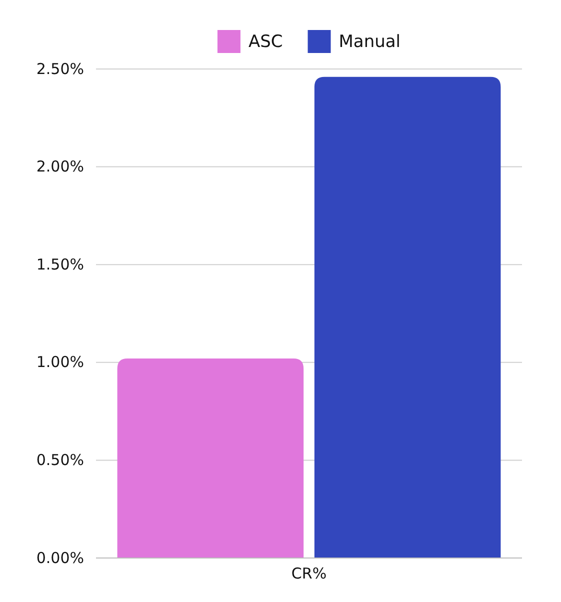 The image size is (561, 602). I want to click on legend-label: ASC, so click(265, 42).